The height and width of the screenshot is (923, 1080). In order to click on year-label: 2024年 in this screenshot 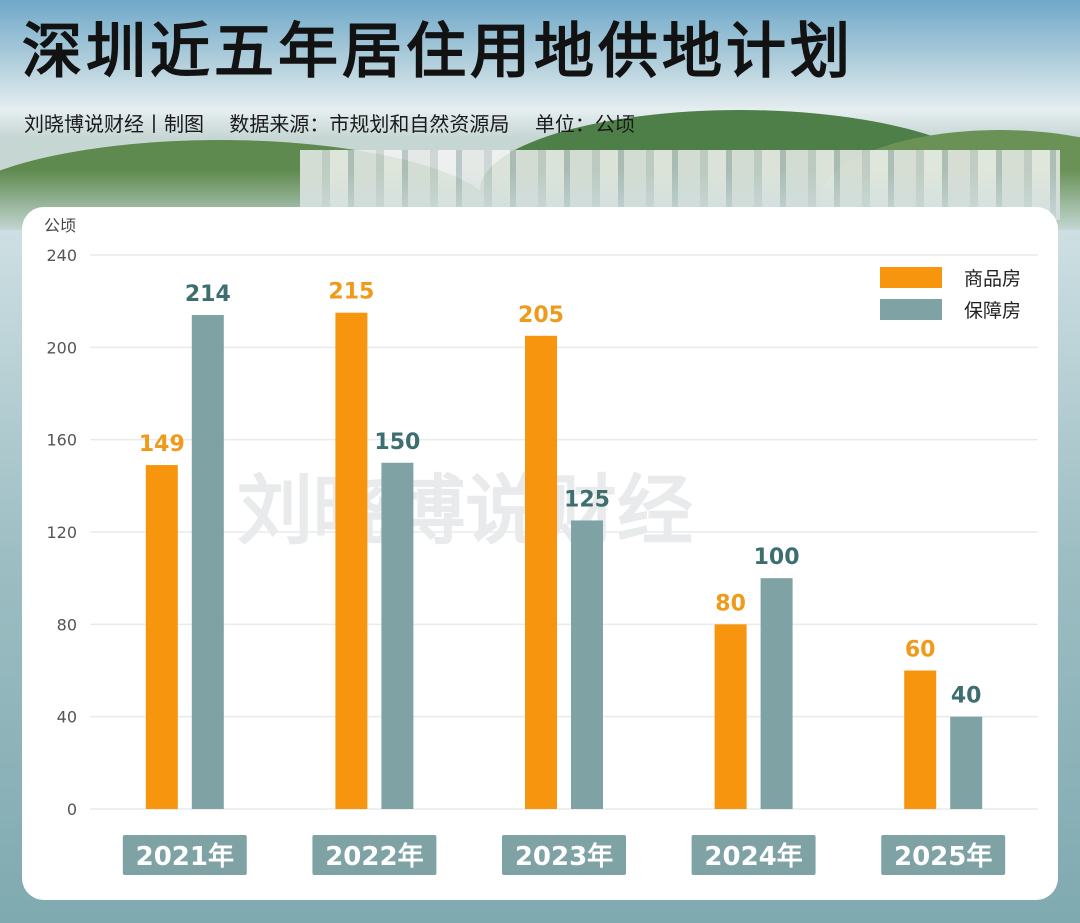, I will do `click(753, 856)`.